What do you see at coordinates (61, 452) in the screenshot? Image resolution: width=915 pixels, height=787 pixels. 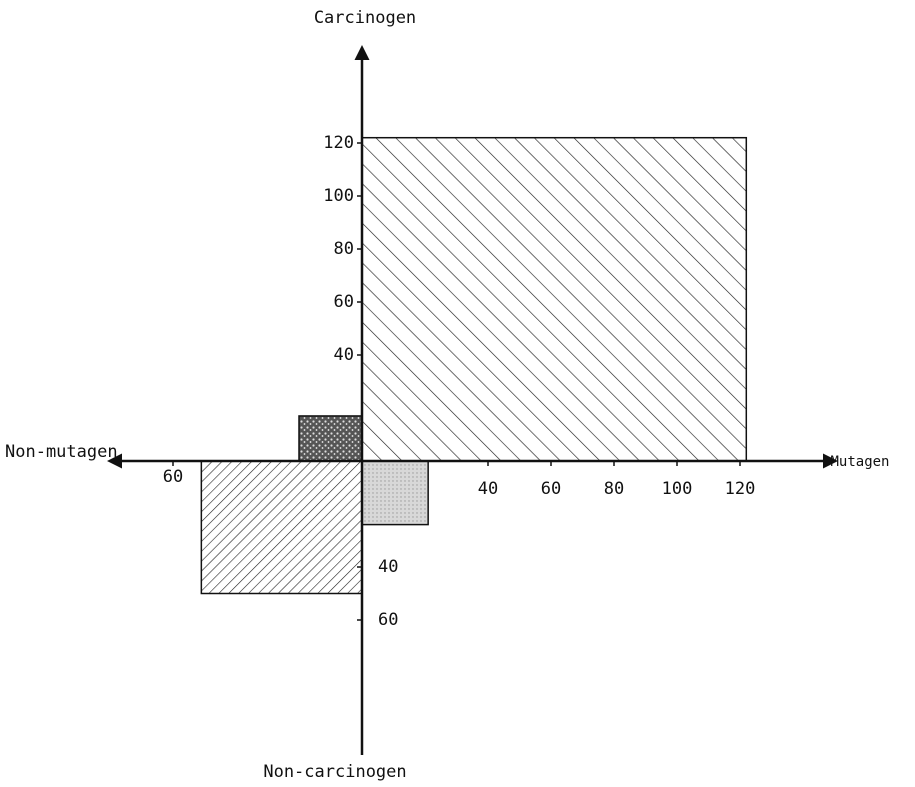 I see `x-axis-title-neg: Non-mutagen` at bounding box center [61, 452].